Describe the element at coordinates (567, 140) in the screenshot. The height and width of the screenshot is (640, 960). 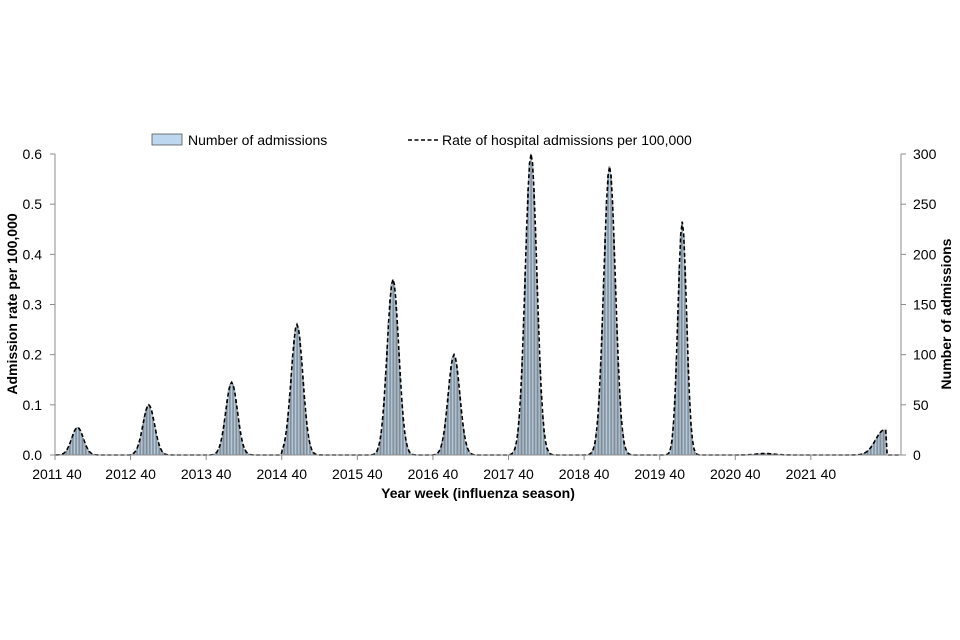
I see `legend-line-label: Rate of hospital admissions per 100,000` at that location.